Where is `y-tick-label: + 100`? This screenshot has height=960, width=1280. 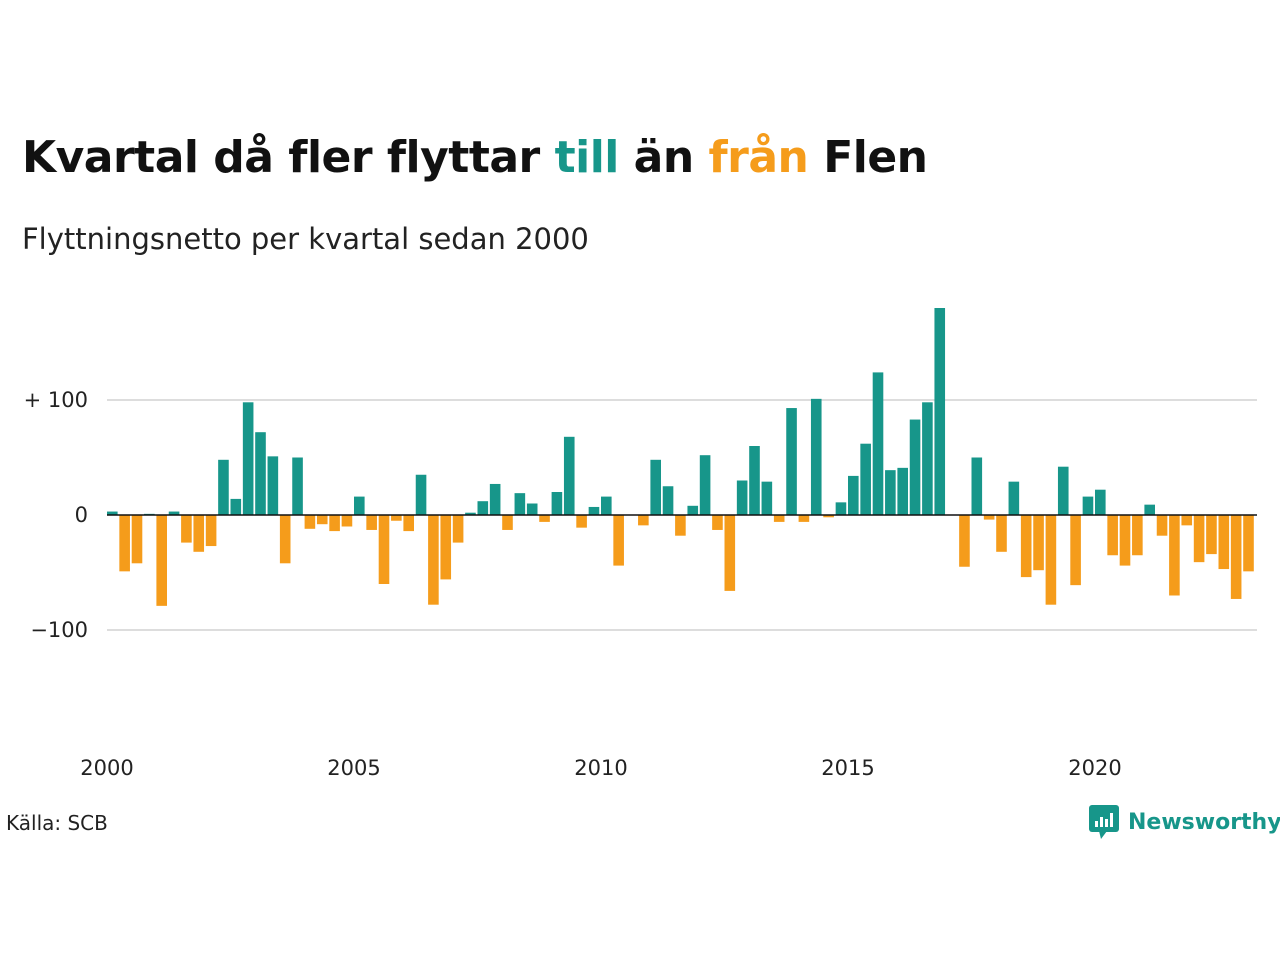
y-tick-label: + 100 is located at coordinates (56, 400).